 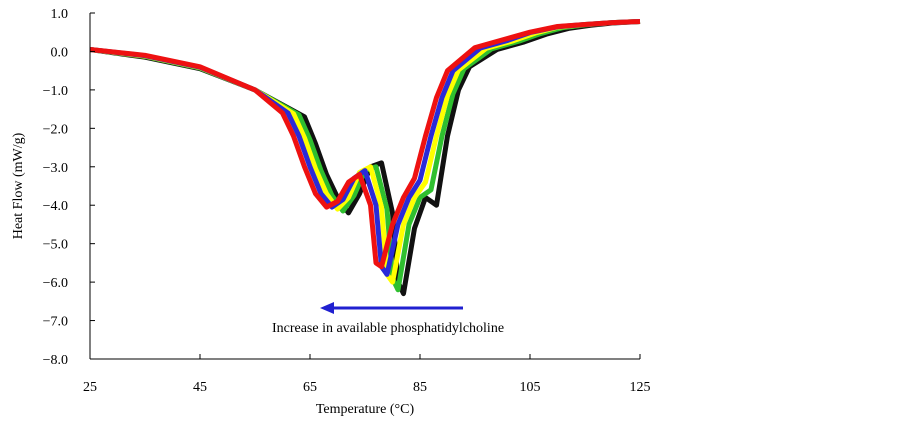 What do you see at coordinates (55, 360) in the screenshot?
I see `y-tick-label: −8.0` at bounding box center [55, 360].